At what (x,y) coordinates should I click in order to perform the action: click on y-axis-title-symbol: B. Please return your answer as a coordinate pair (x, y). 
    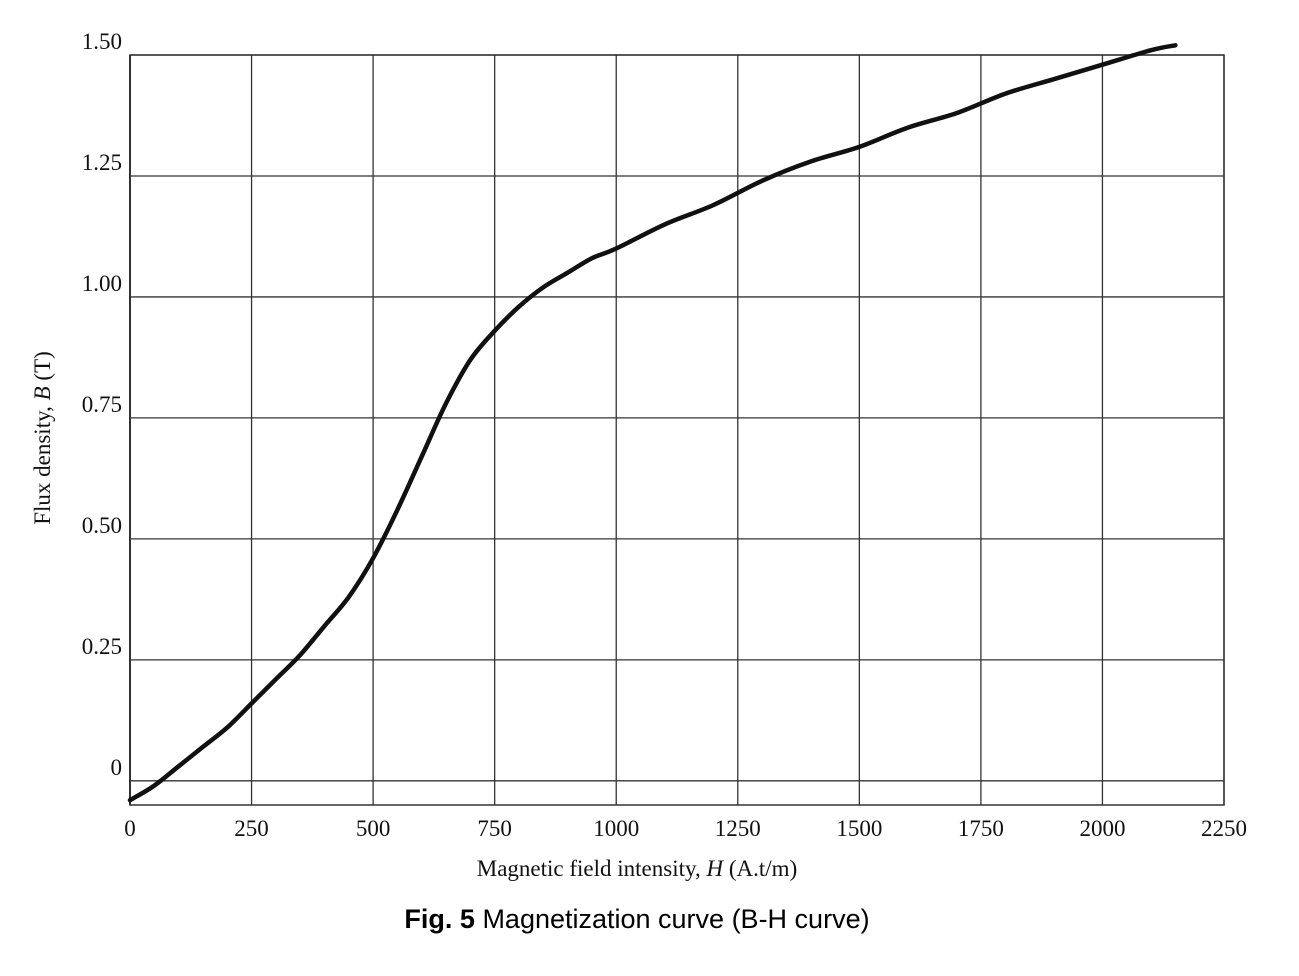
    Looking at the image, I should click on (42, 393).